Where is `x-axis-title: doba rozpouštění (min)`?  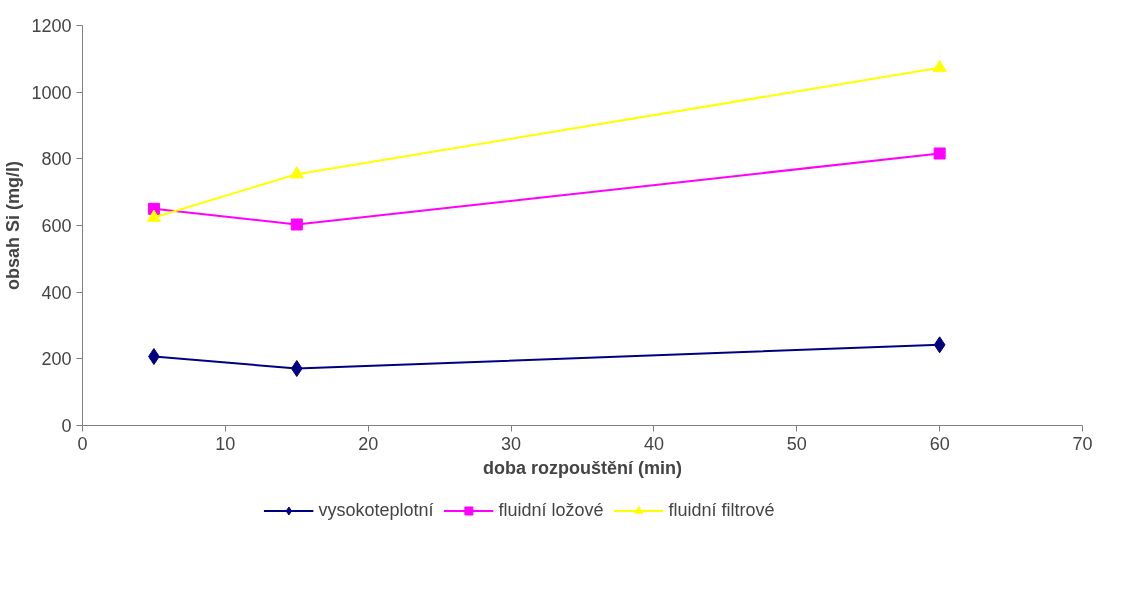 x-axis-title: doba rozpouštění (min) is located at coordinates (582, 467).